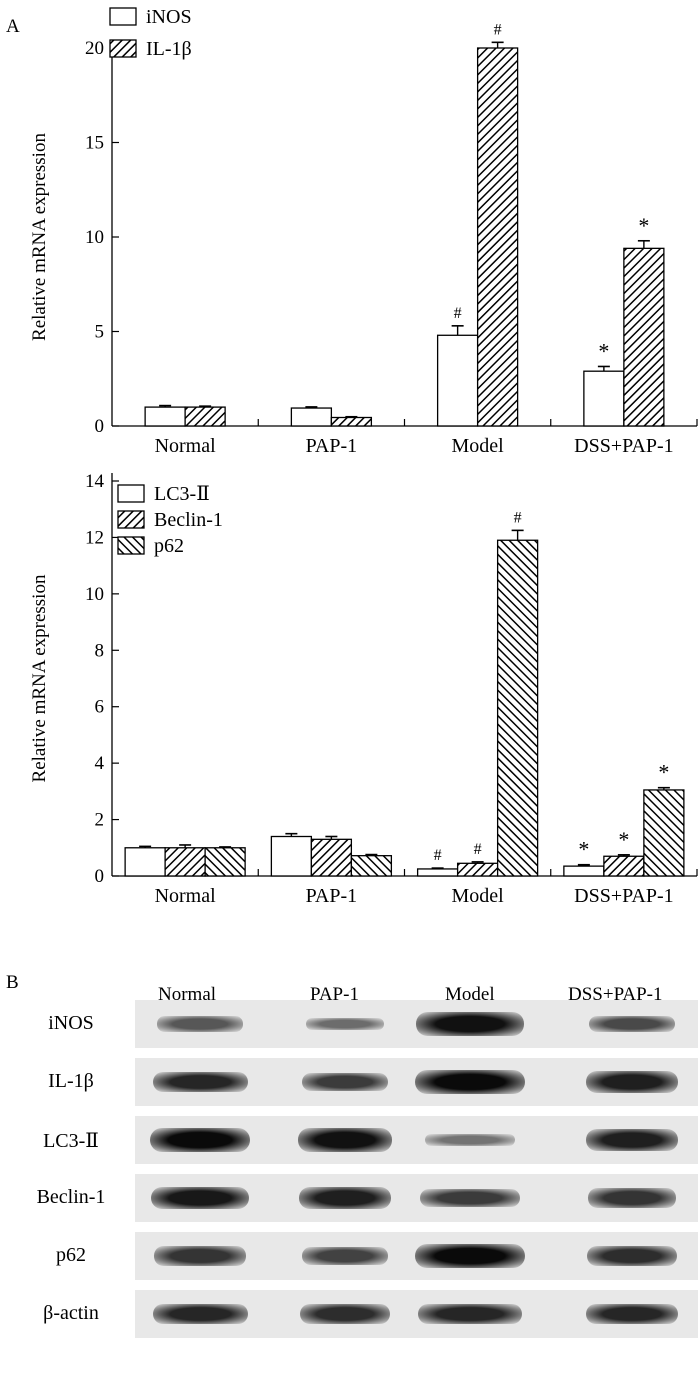 This screenshot has height=1386, width=700. What do you see at coordinates (169, 17) in the screenshot?
I see `legend-label: iNOS` at bounding box center [169, 17].